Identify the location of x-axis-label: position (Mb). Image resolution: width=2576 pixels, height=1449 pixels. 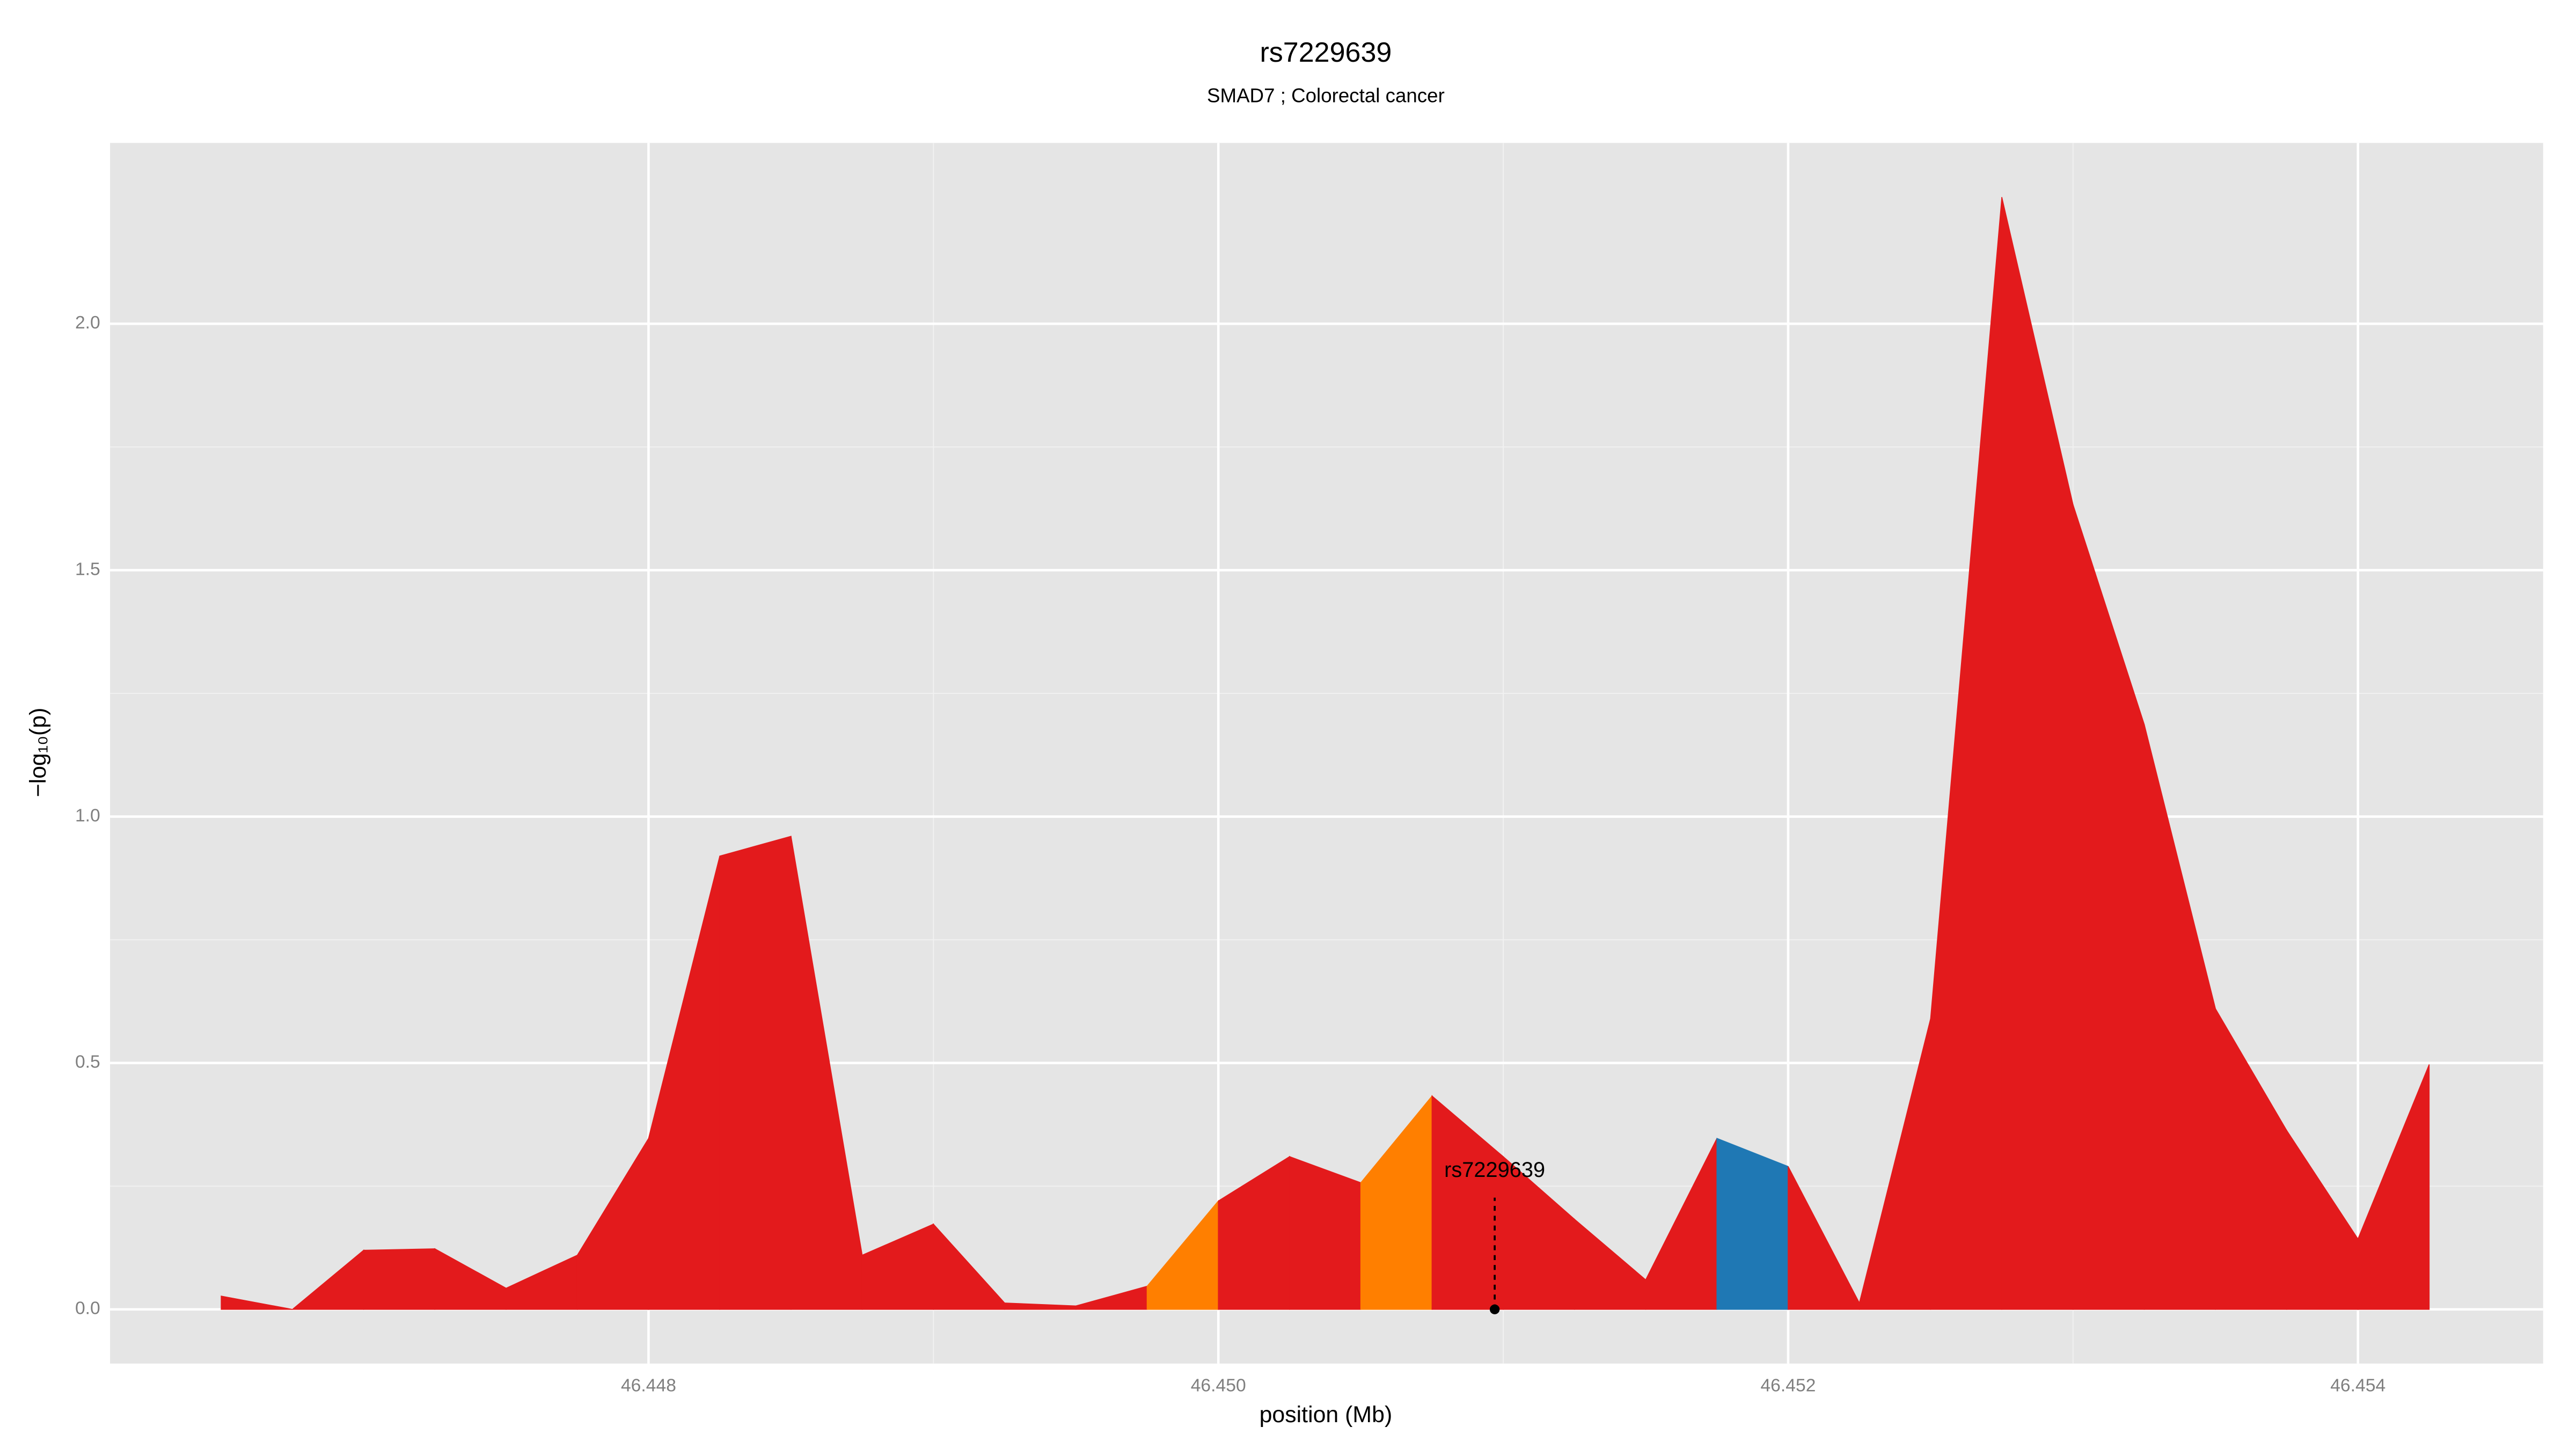
(1326, 1415).